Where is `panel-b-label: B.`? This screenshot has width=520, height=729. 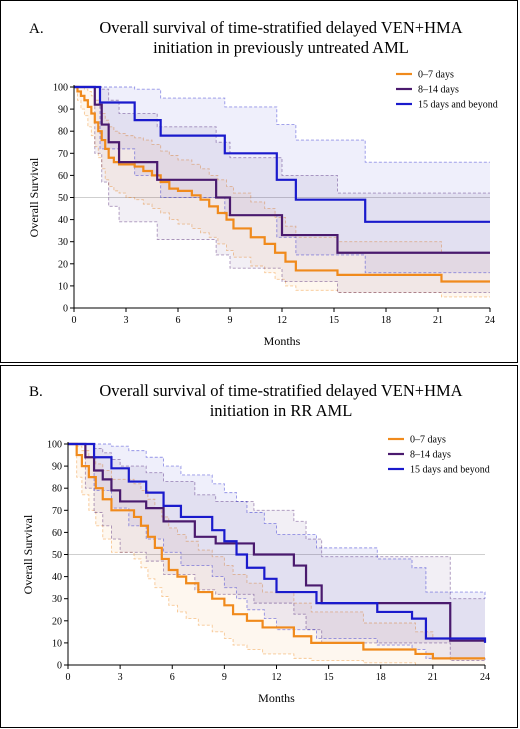
panel-b-label: B. is located at coordinates (36, 392).